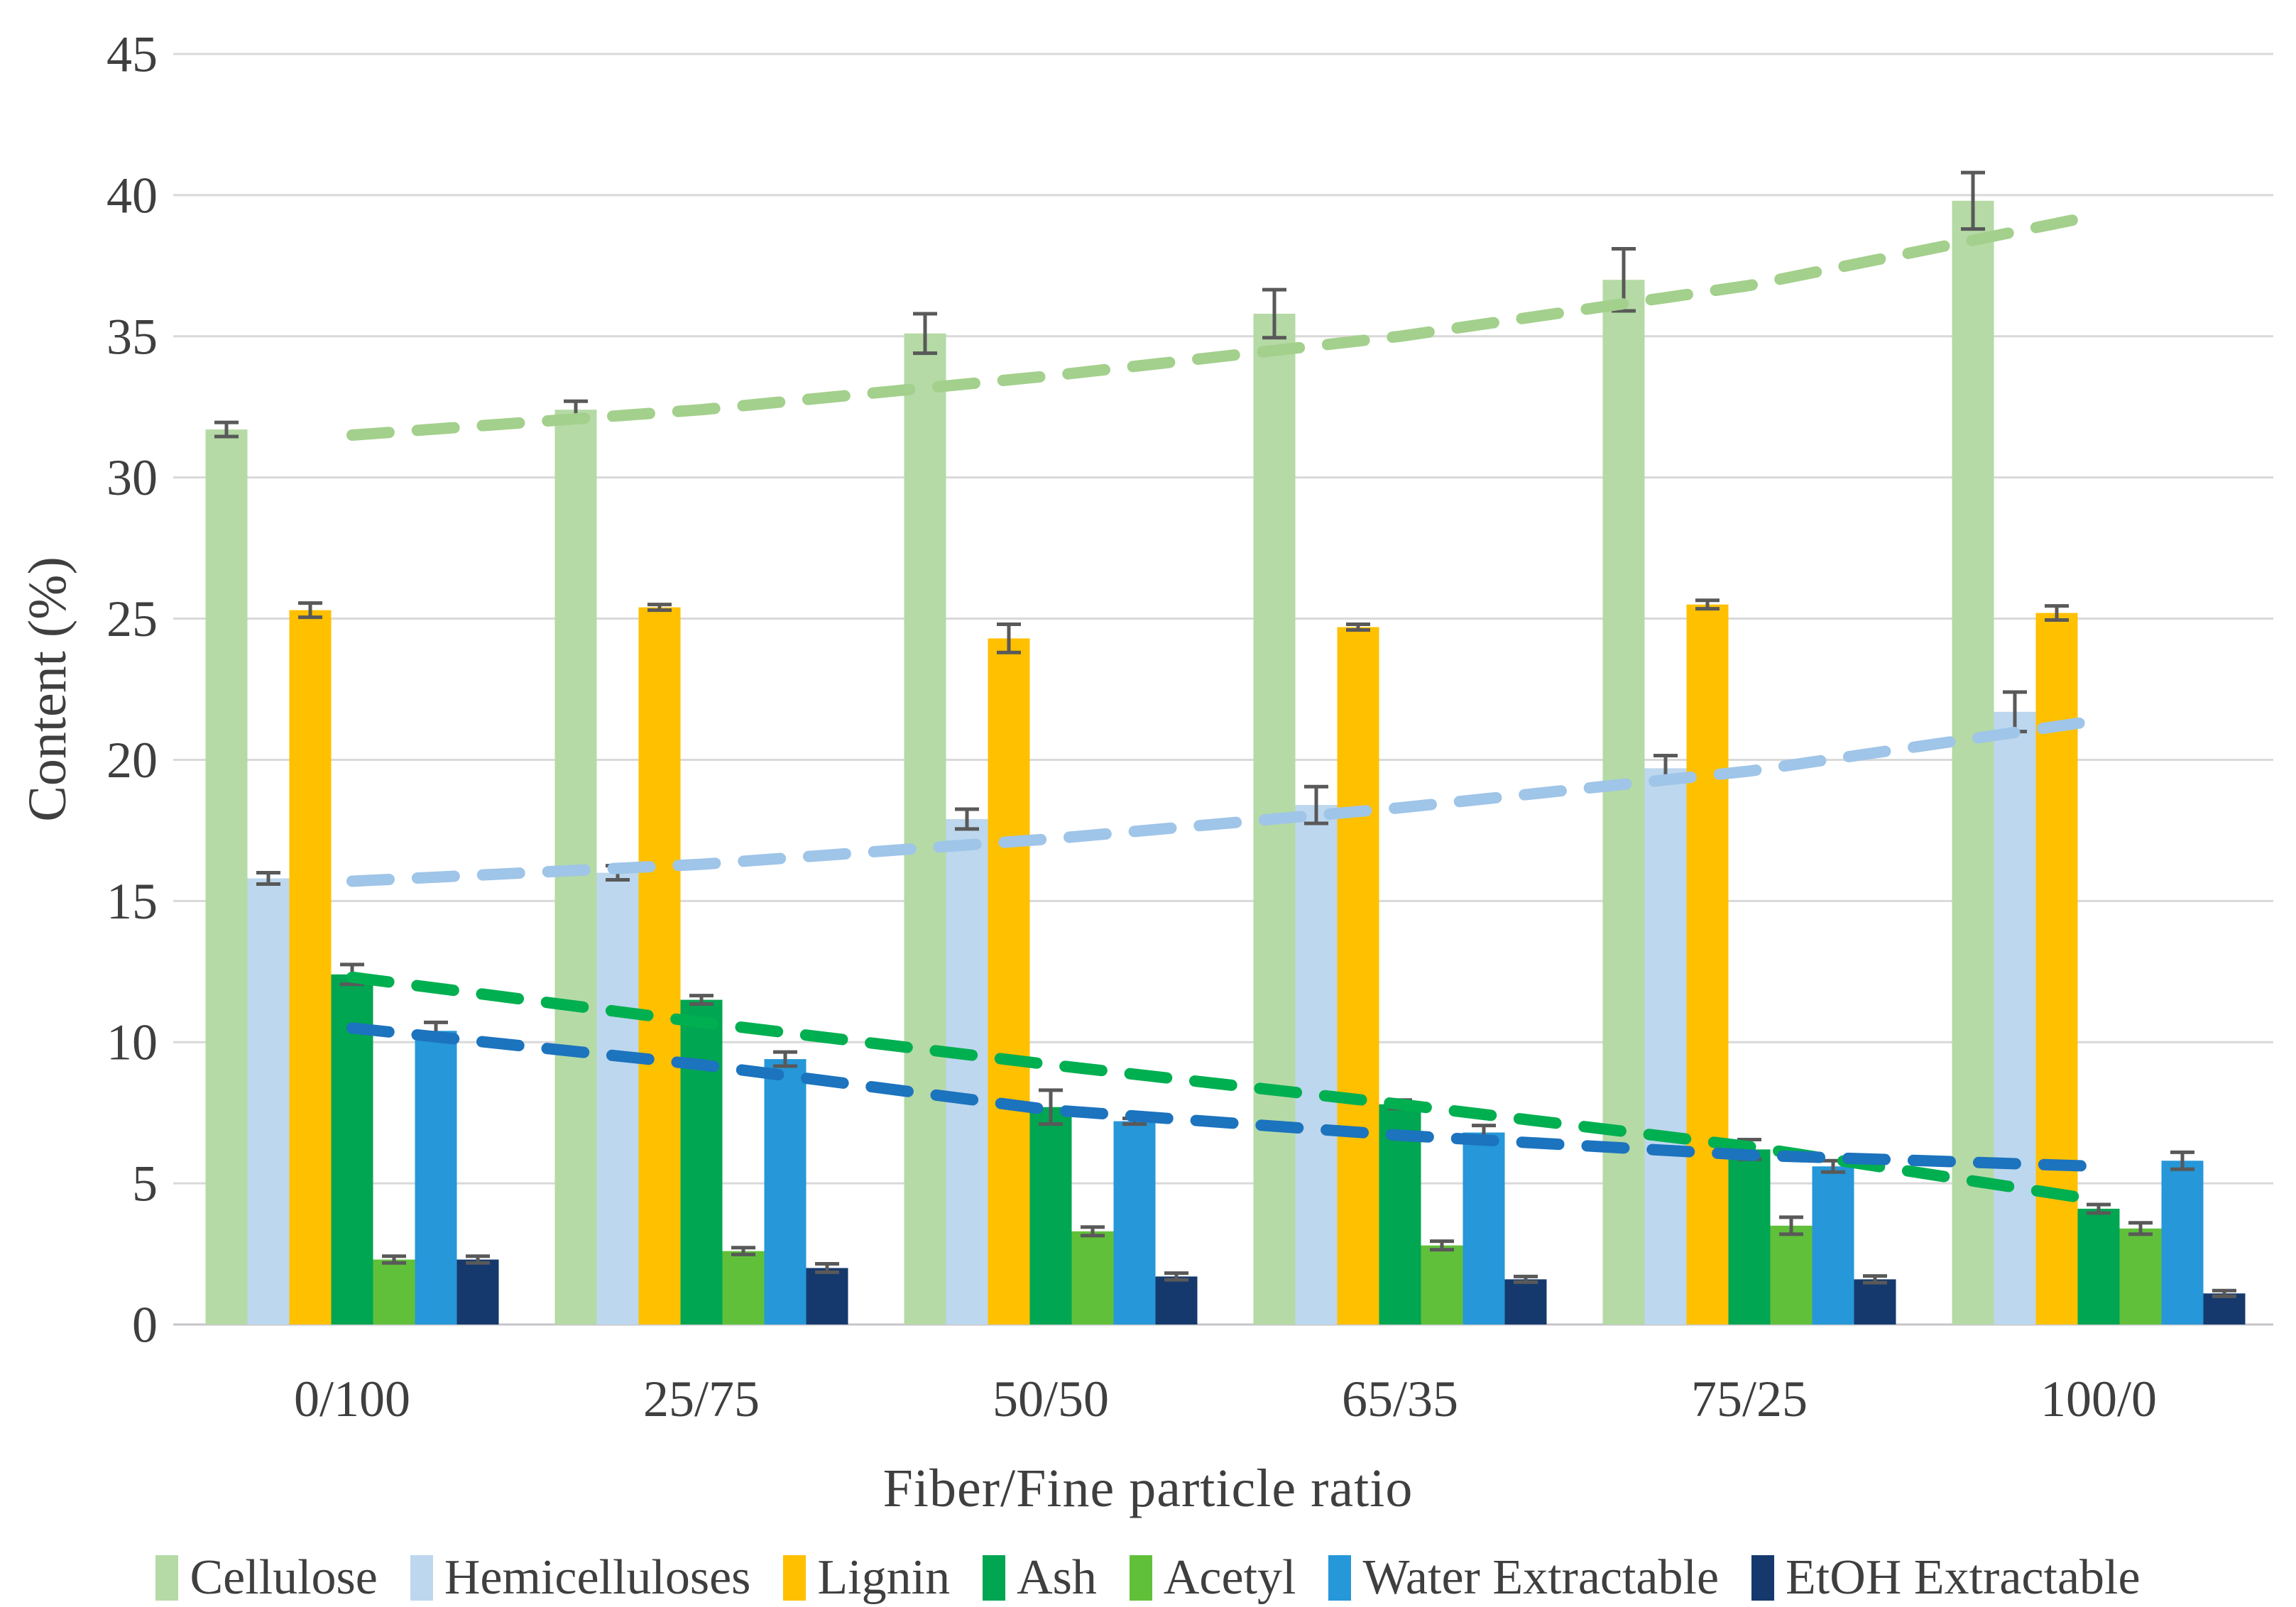  I want to click on y-tick-20: 20, so click(132, 760).